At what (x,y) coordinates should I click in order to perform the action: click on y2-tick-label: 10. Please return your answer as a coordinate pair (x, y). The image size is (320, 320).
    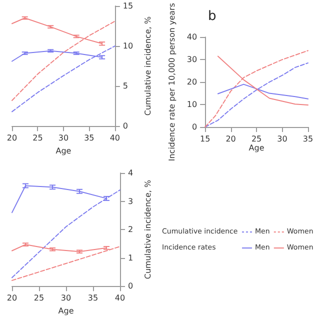
    Looking at the image, I should click on (128, 46).